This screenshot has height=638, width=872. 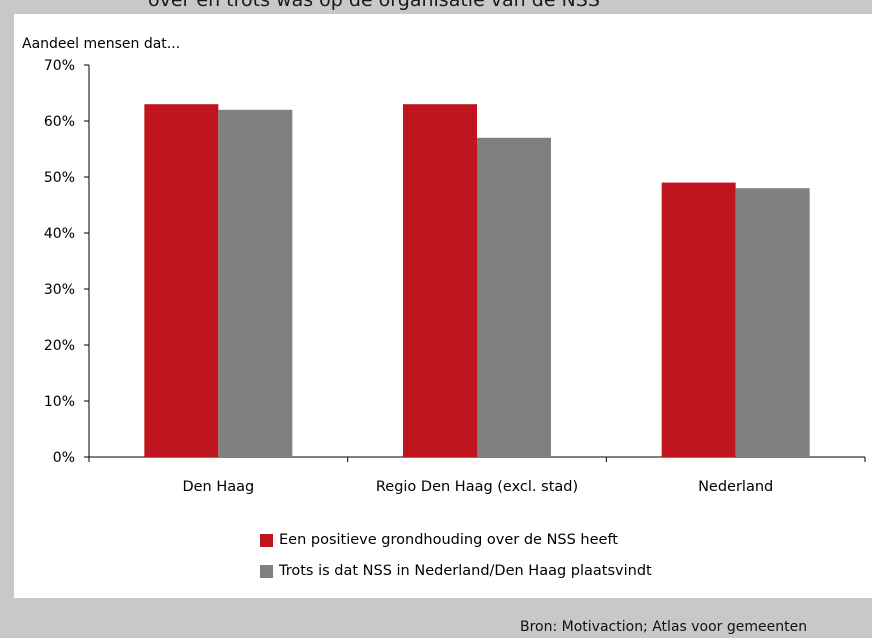 I want to click on y-tick-label: 30%, so click(x=59, y=290).